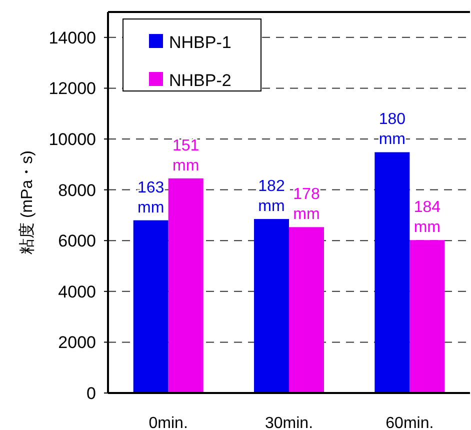 The height and width of the screenshot is (430, 471). Describe the element at coordinates (77, 292) in the screenshot. I see `y-tick-label: 4000` at that location.